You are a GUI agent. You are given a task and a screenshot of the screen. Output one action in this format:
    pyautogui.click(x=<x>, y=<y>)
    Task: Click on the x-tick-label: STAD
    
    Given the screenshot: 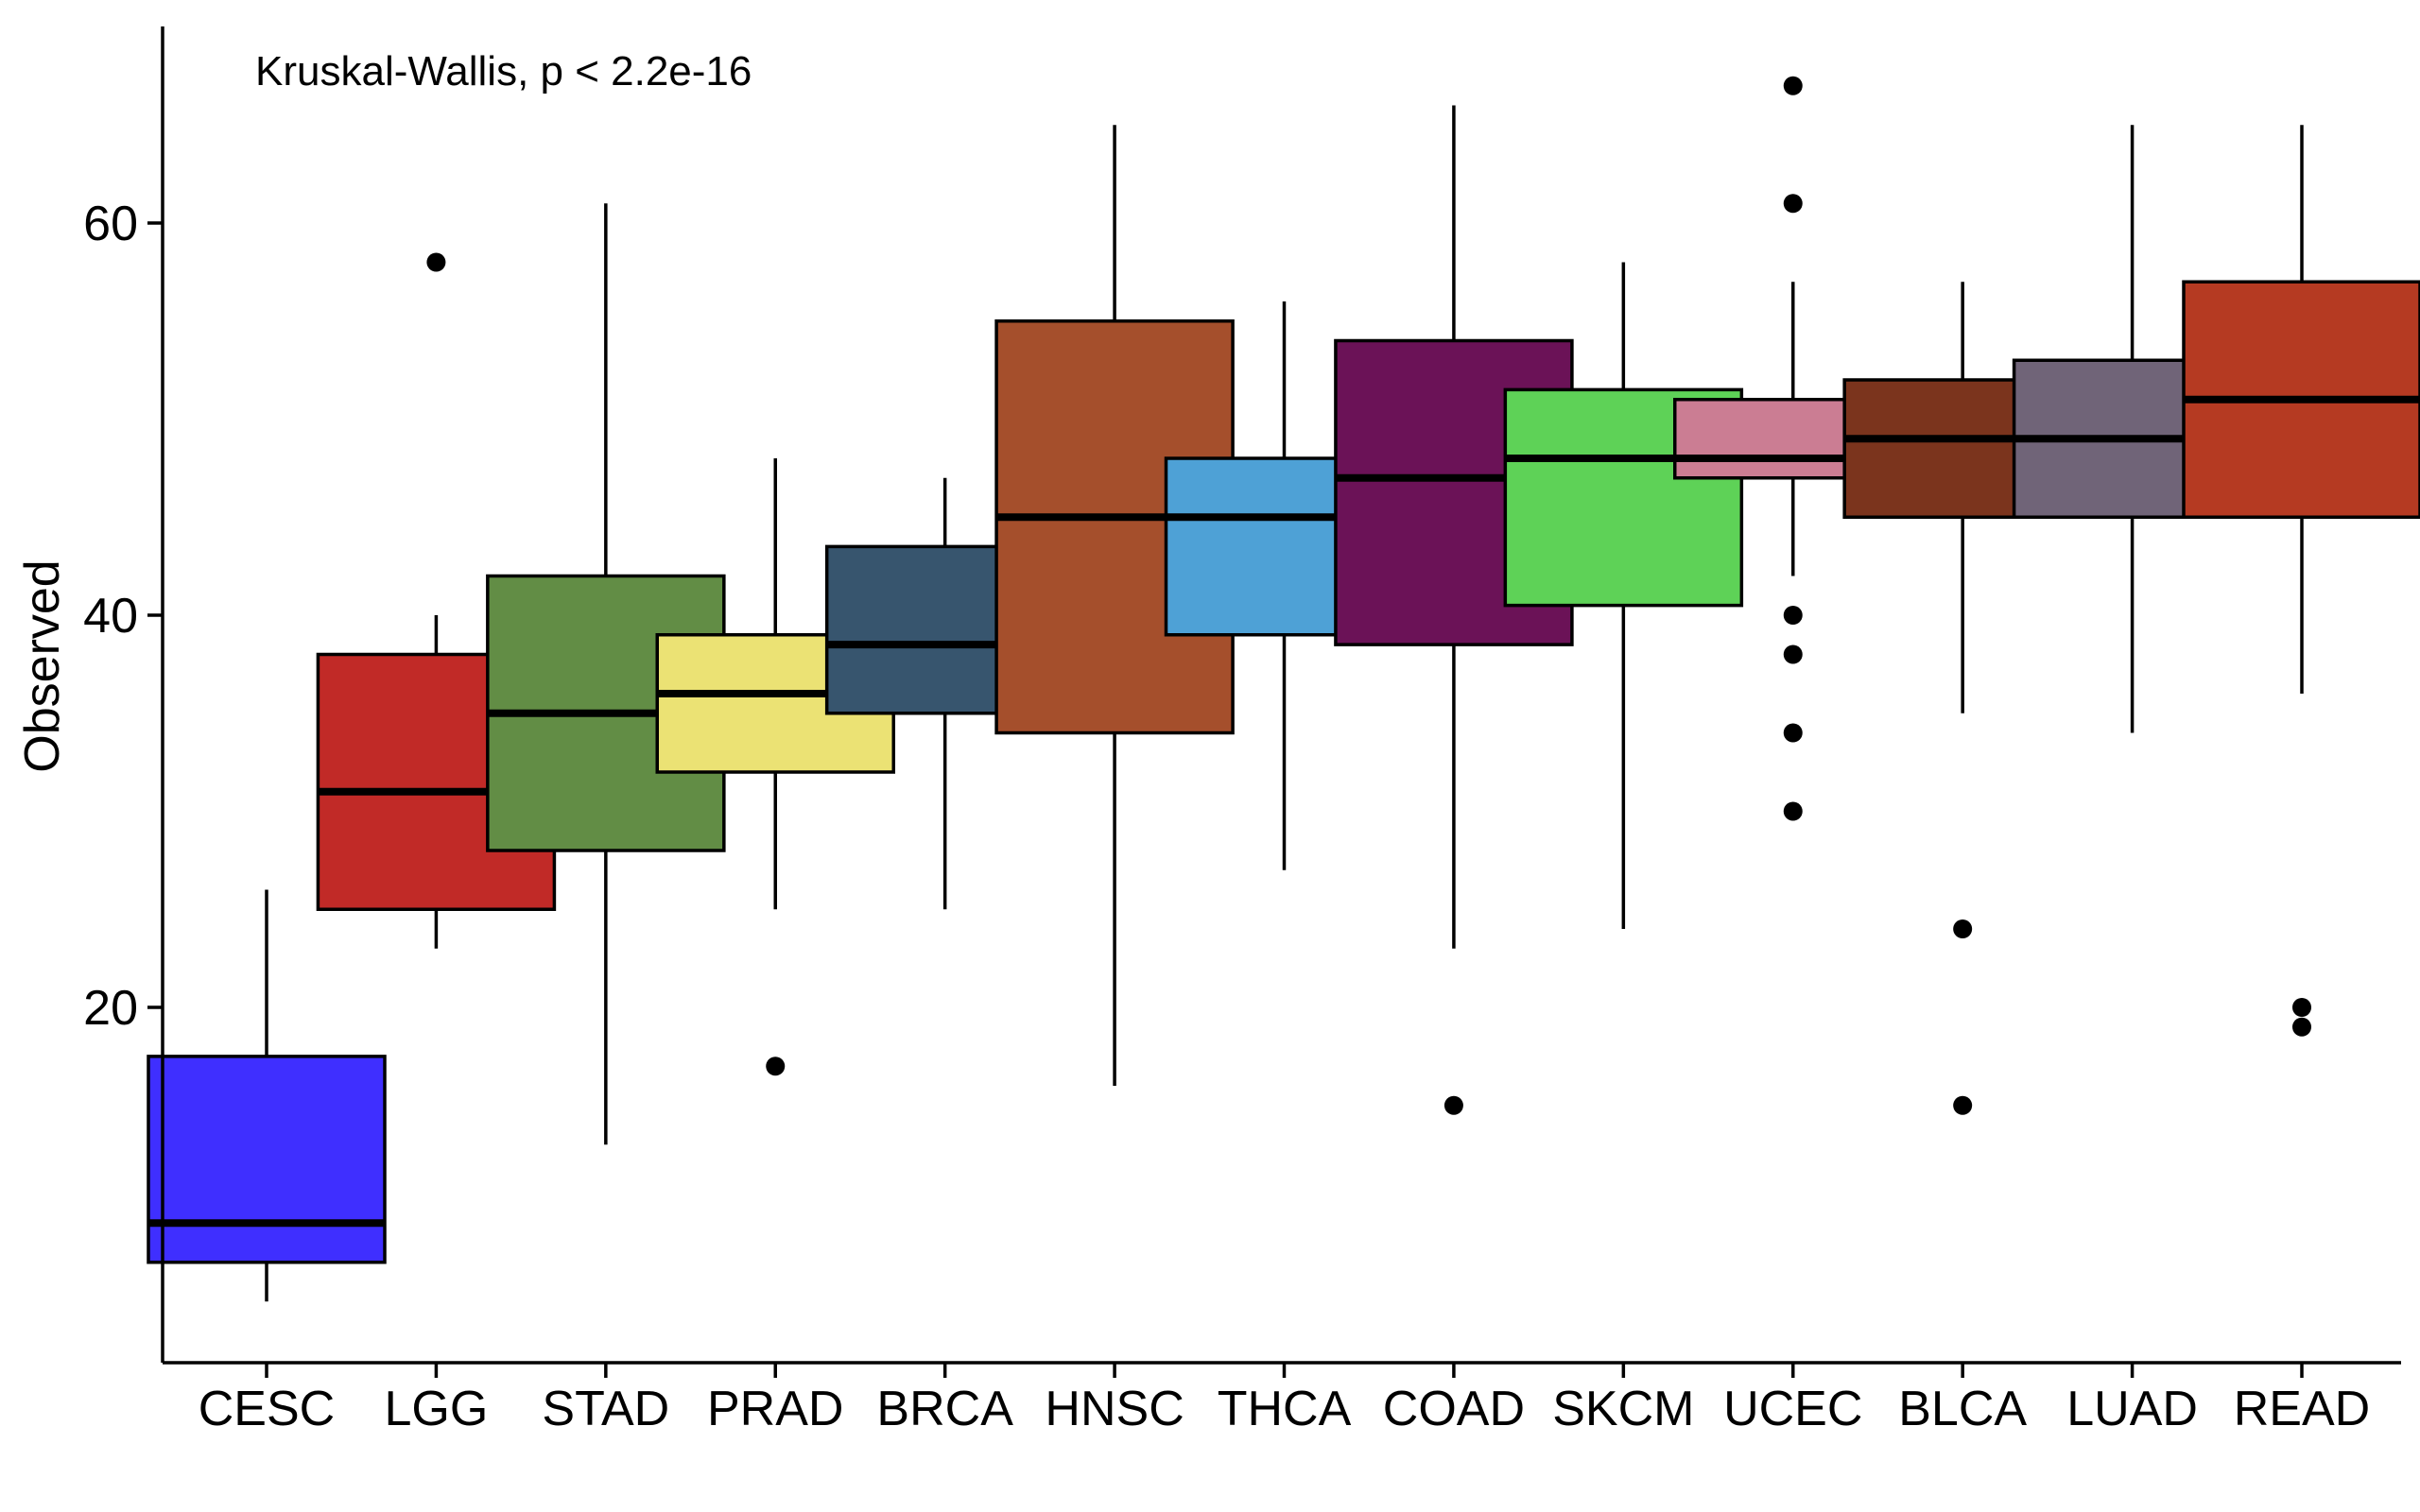 What is the action you would take?
    pyautogui.click(x=605, y=1409)
    